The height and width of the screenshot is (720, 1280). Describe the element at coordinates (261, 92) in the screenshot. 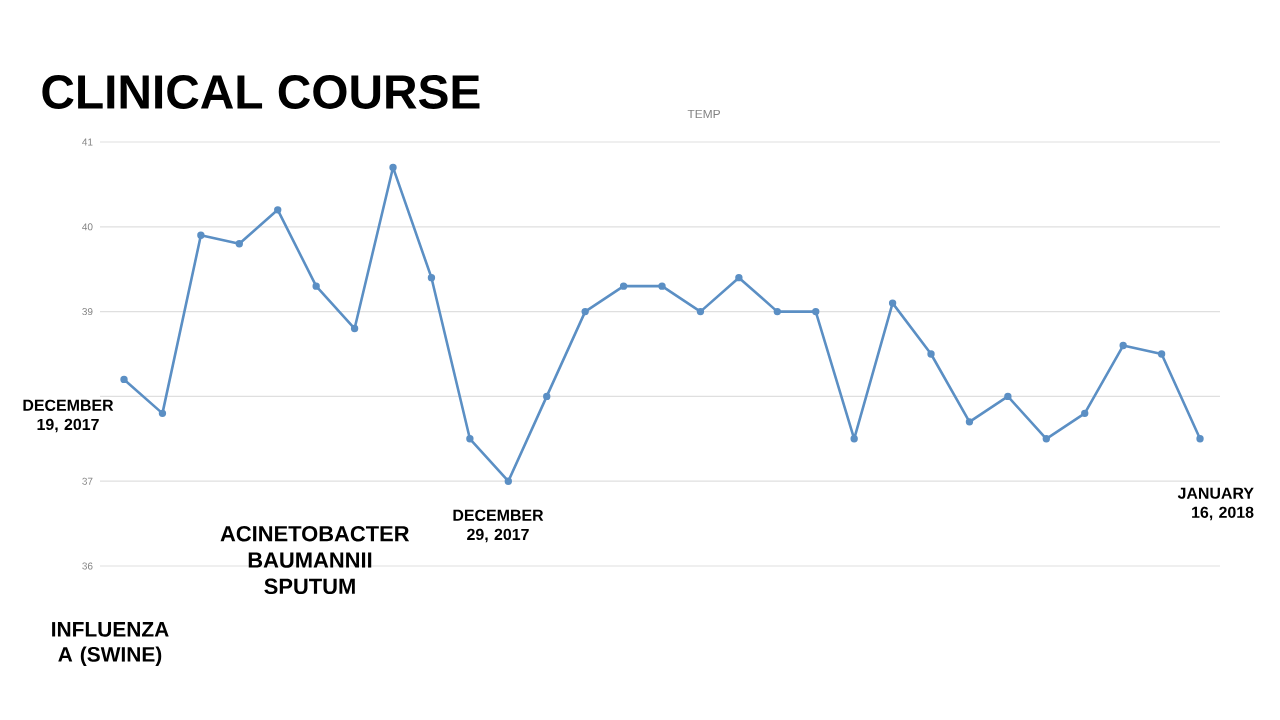

I see `chart-title: CLINICAL COURSE` at that location.